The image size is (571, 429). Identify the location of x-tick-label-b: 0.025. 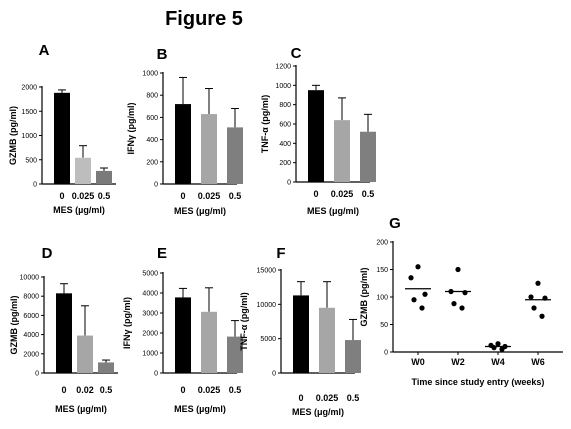
(209, 196).